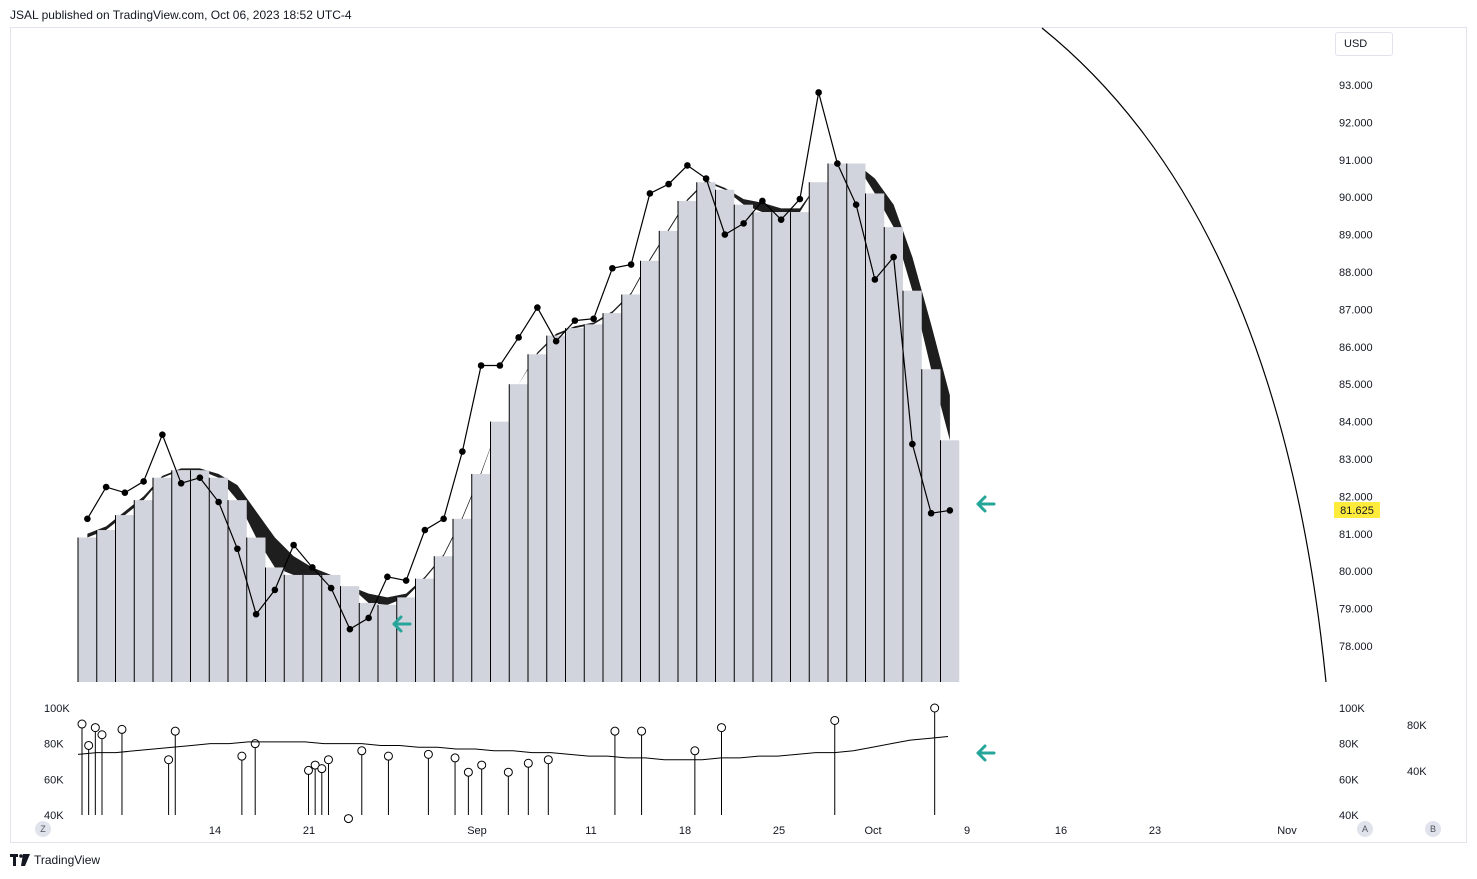 The width and height of the screenshot is (1477, 879). What do you see at coordinates (20, 860) in the screenshot?
I see `tradingview-logo-icon` at bounding box center [20, 860].